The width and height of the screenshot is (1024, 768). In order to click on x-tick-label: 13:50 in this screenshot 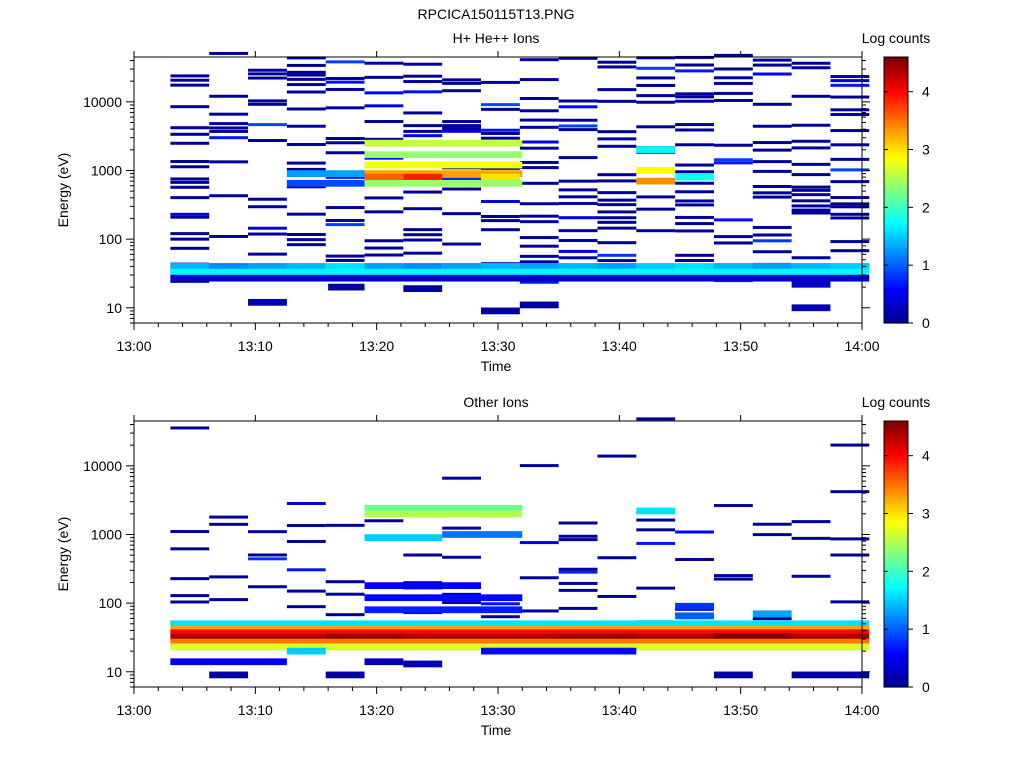, I will do `click(740, 710)`.